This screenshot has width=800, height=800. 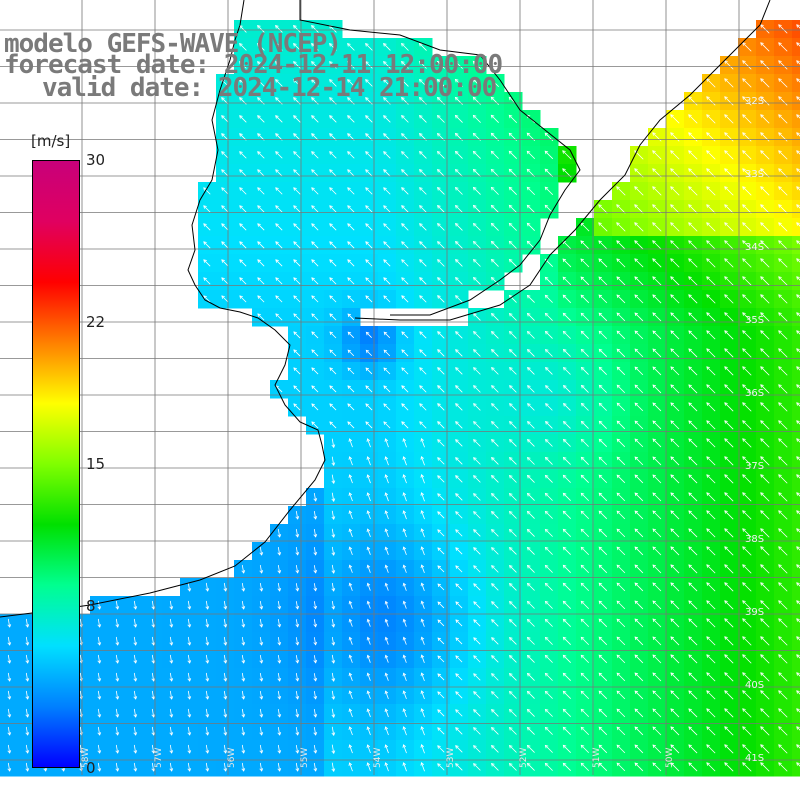 What do you see at coordinates (754, 393) in the screenshot?
I see `lat-label: 36S` at bounding box center [754, 393].